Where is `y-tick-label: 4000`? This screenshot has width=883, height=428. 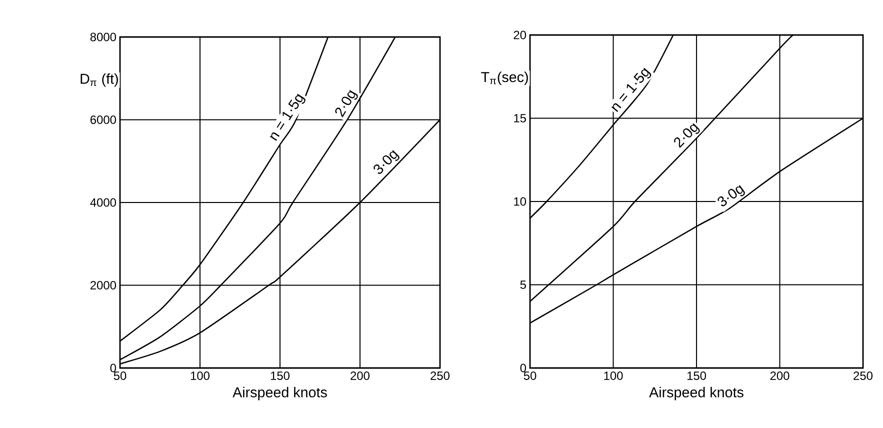
y-tick-label: 4000 is located at coordinates (103, 202).